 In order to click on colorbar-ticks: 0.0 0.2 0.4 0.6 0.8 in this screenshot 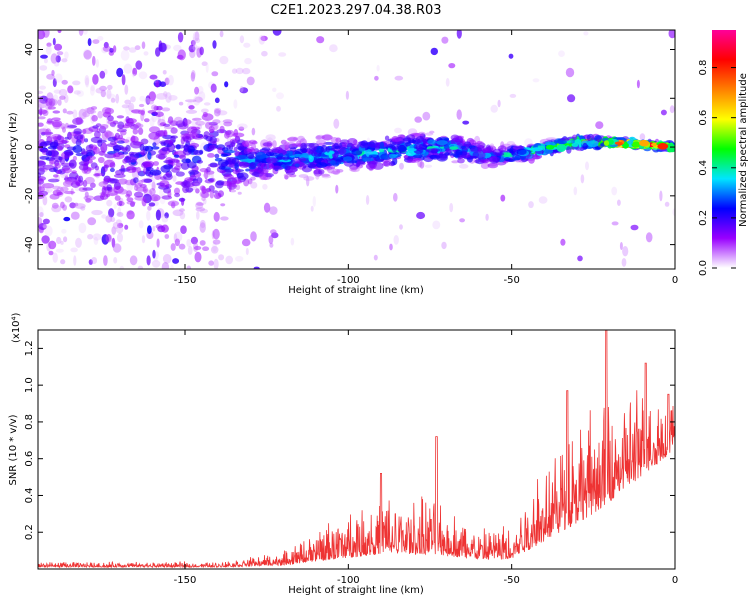, I will do `click(717, 168)`.